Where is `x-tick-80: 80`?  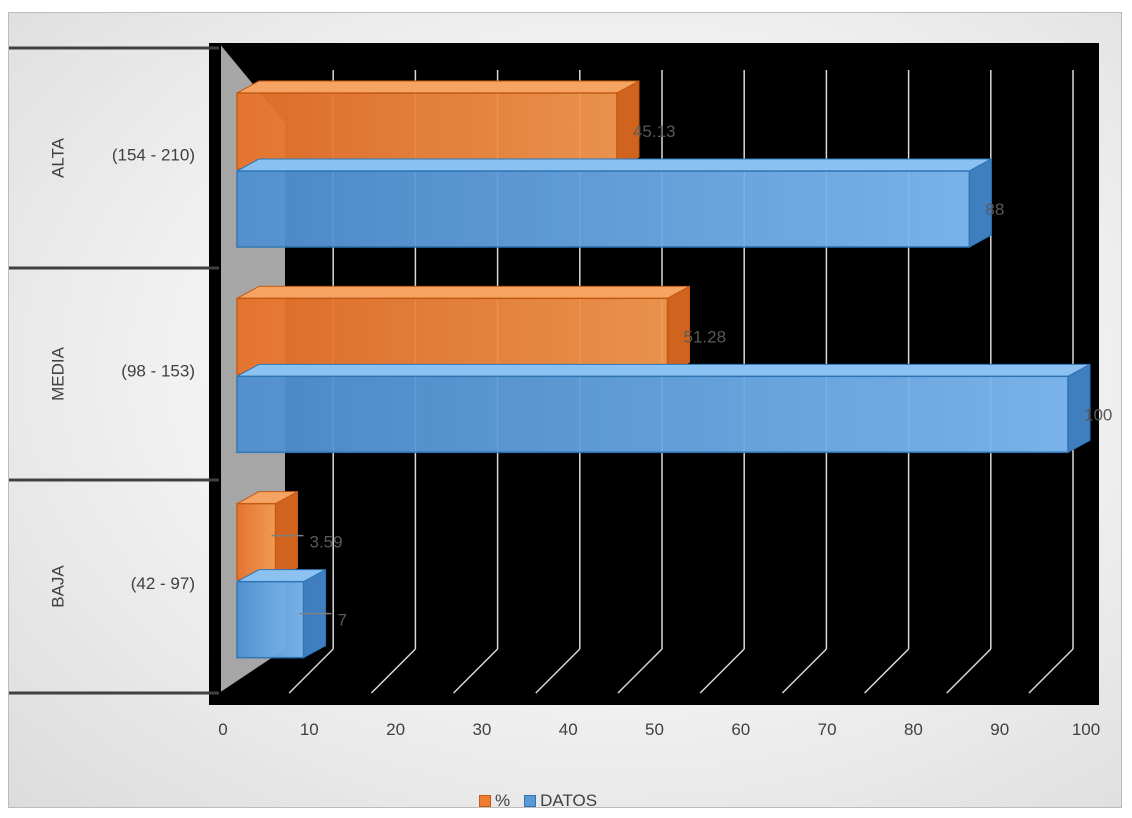
x-tick-80: 80 is located at coordinates (913, 729).